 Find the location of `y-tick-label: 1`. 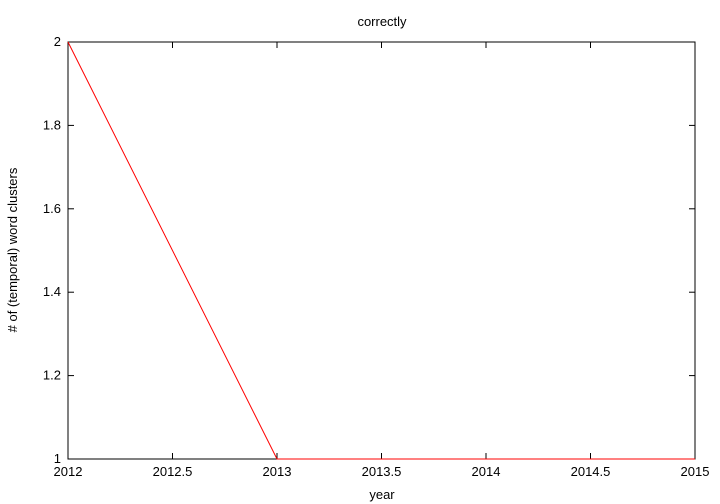

y-tick-label: 1 is located at coordinates (57, 458).